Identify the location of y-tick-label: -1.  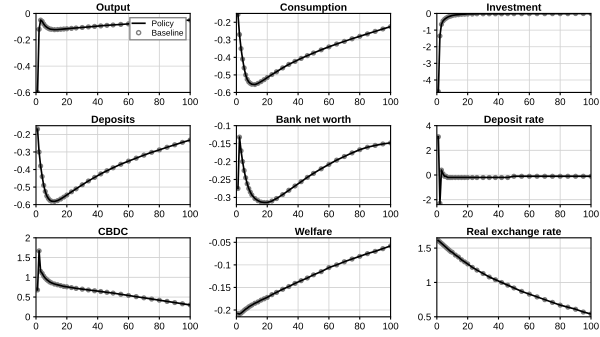
(427, 30).